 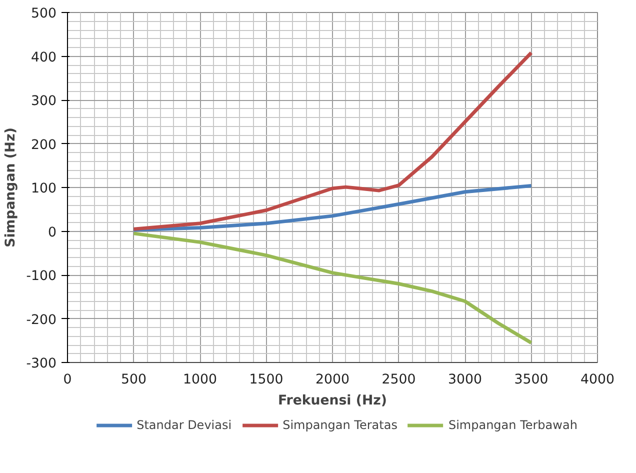 What do you see at coordinates (44, 145) in the screenshot?
I see `y-tick-label: 200` at bounding box center [44, 145].